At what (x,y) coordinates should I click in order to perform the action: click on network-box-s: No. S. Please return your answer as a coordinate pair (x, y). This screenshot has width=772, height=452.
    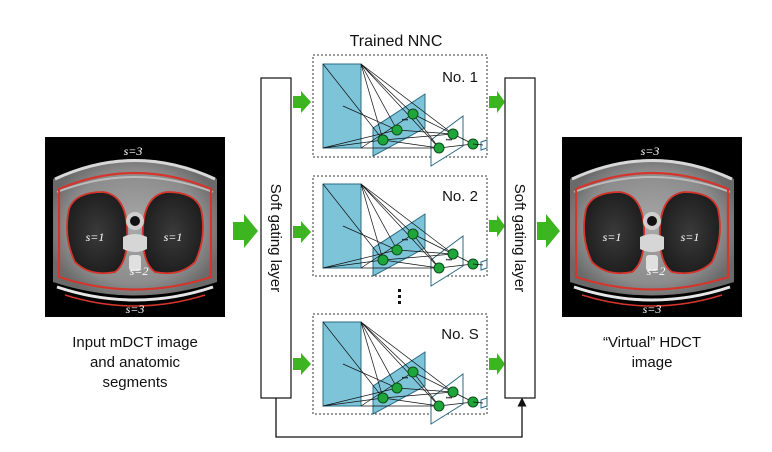
    Looking at the image, I should click on (400, 369).